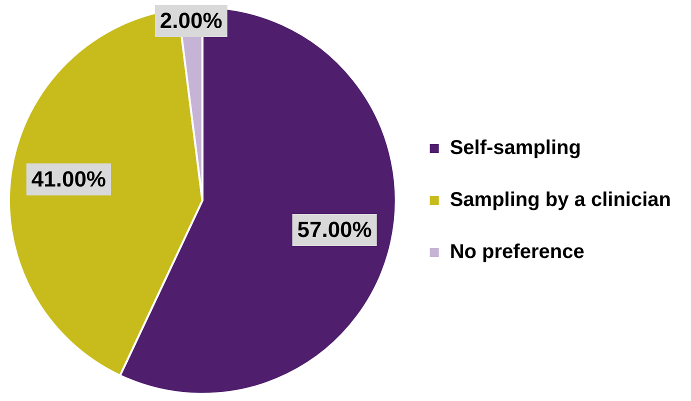  Describe the element at coordinates (191, 21) in the screenshot. I see `data-label: 2.00%` at that location.